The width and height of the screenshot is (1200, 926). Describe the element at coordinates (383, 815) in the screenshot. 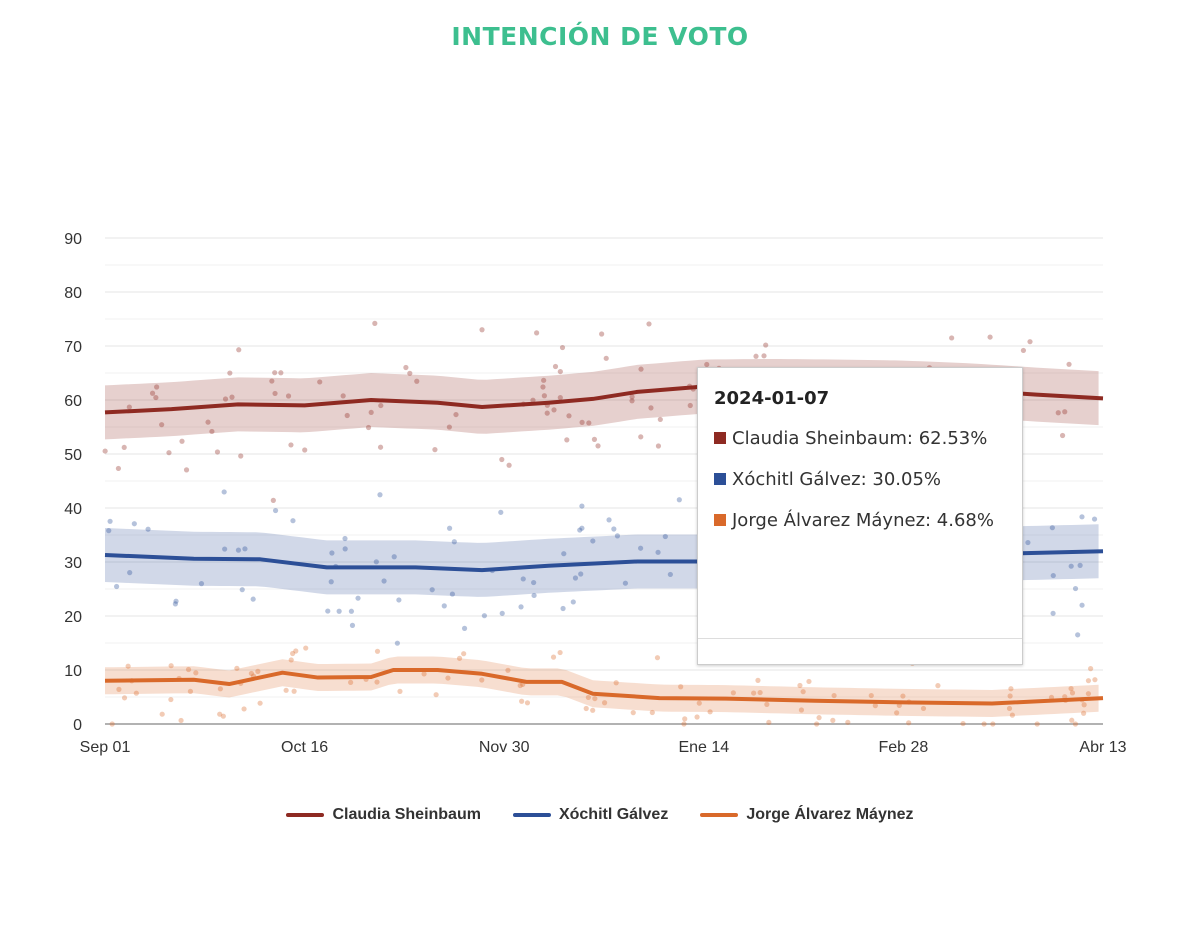

I see `legend-item-sheinbaum: Claudia Sheinbaum` at that location.